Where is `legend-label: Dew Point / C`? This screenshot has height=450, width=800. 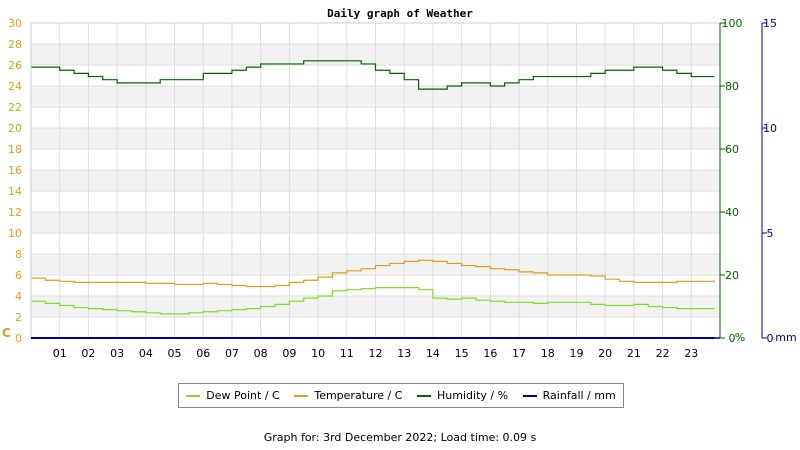
legend-label: Dew Point / C is located at coordinates (243, 395).